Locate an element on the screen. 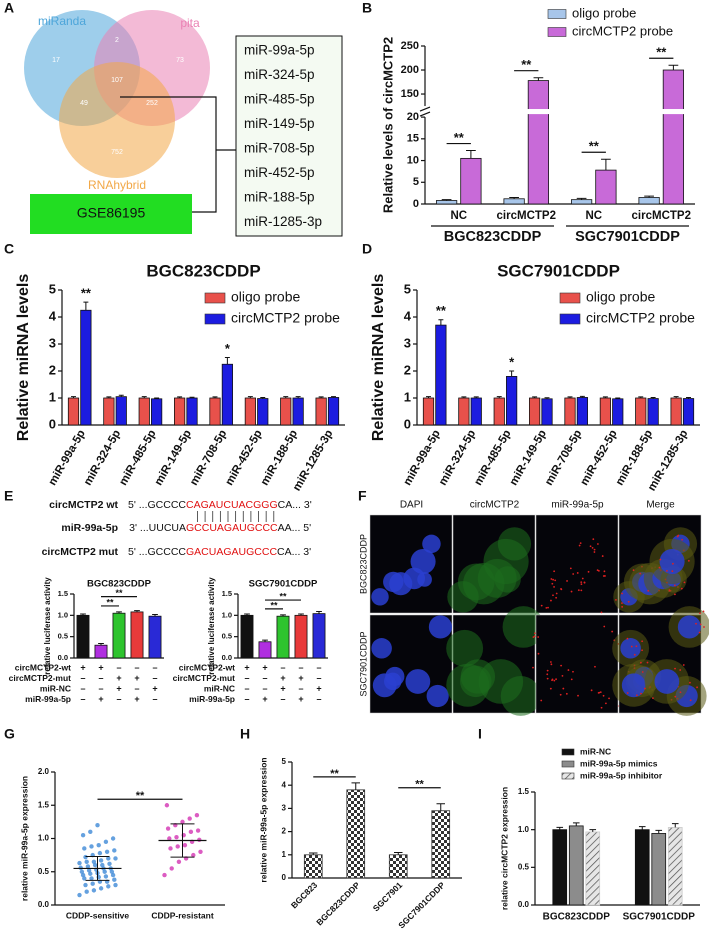 The image size is (709, 941). seq-prefix: 3' ...UUCUA is located at coordinates (157, 528).